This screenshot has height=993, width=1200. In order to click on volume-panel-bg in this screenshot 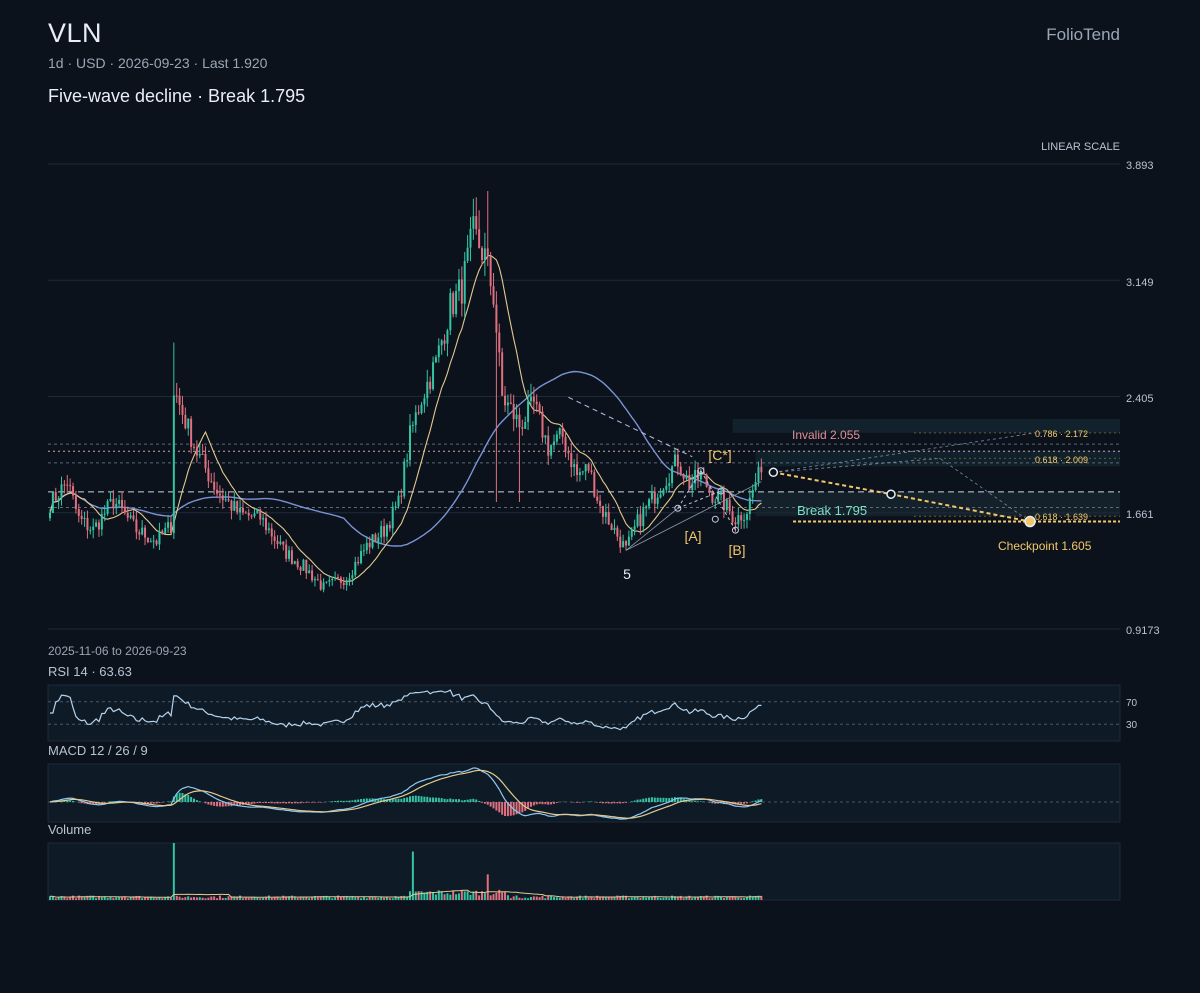, I will do `click(584, 871)`.